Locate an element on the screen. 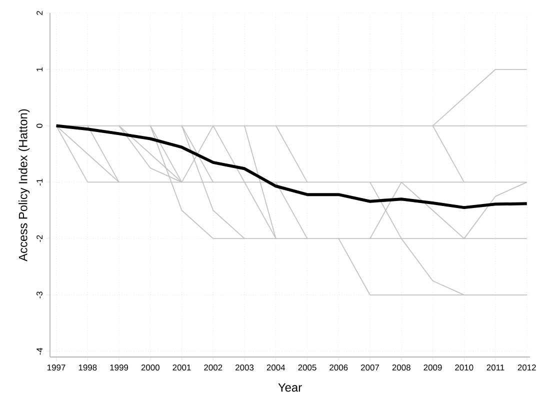 The image size is (540, 403). x-axis-title: Year is located at coordinates (290, 387).